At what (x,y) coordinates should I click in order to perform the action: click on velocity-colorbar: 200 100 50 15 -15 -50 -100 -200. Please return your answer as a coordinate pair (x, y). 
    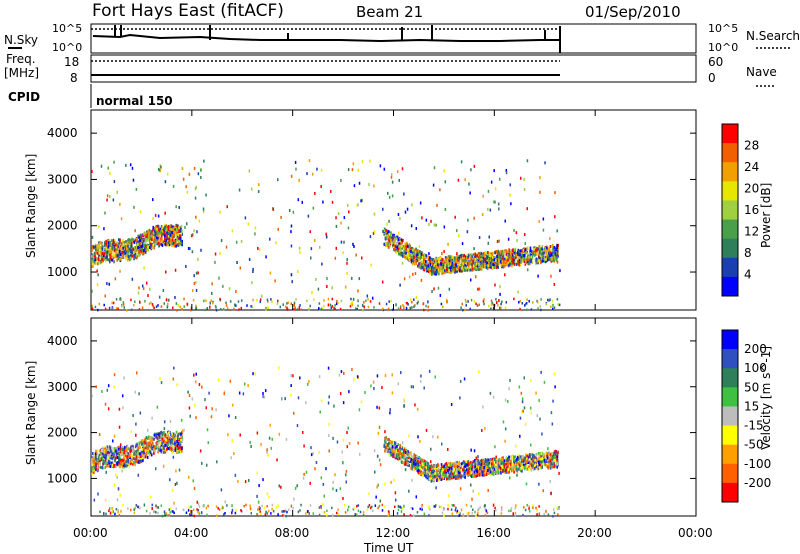
    Looking at the image, I should click on (746, 416).